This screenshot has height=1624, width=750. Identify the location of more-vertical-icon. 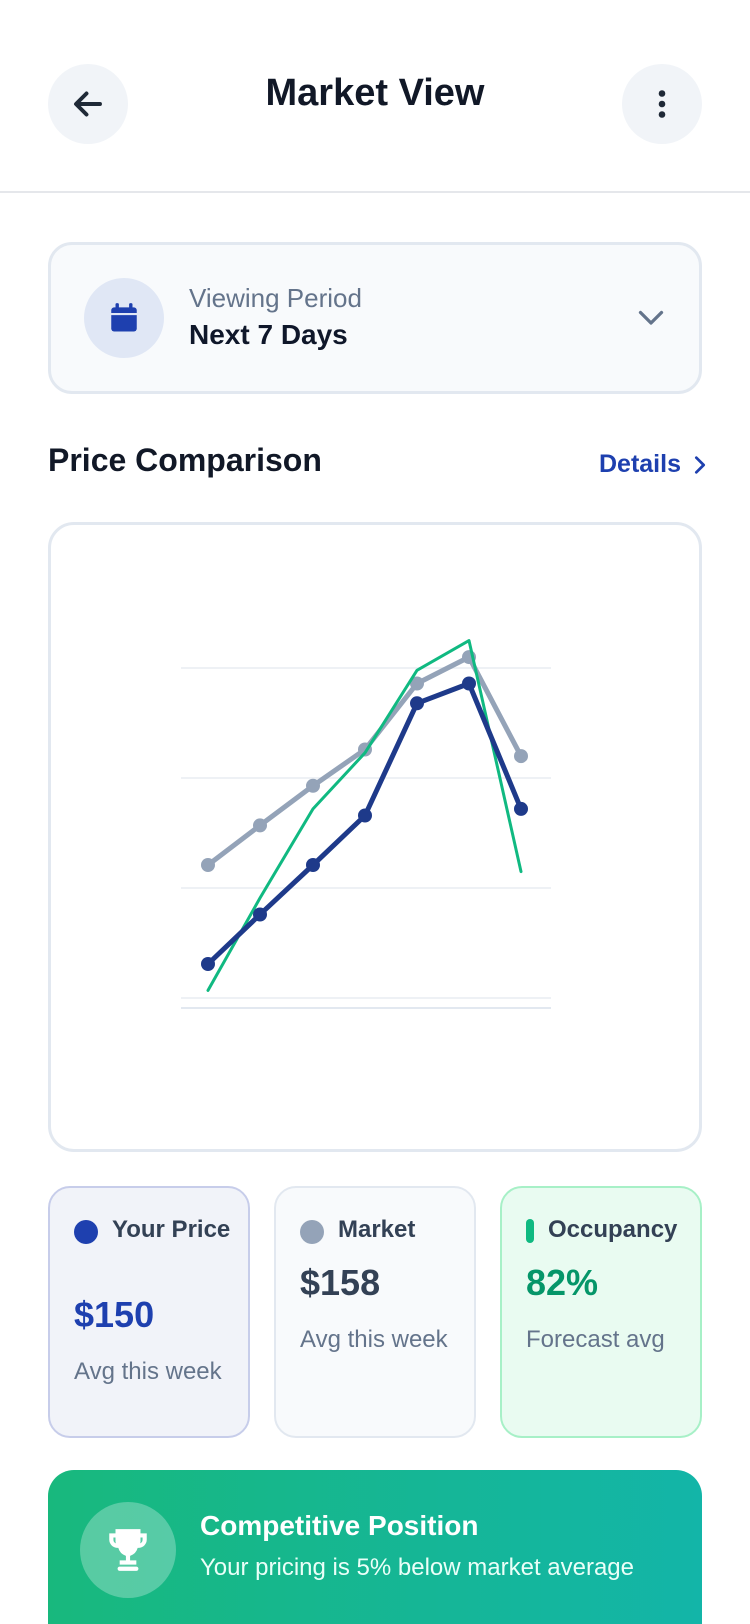
(662, 104).